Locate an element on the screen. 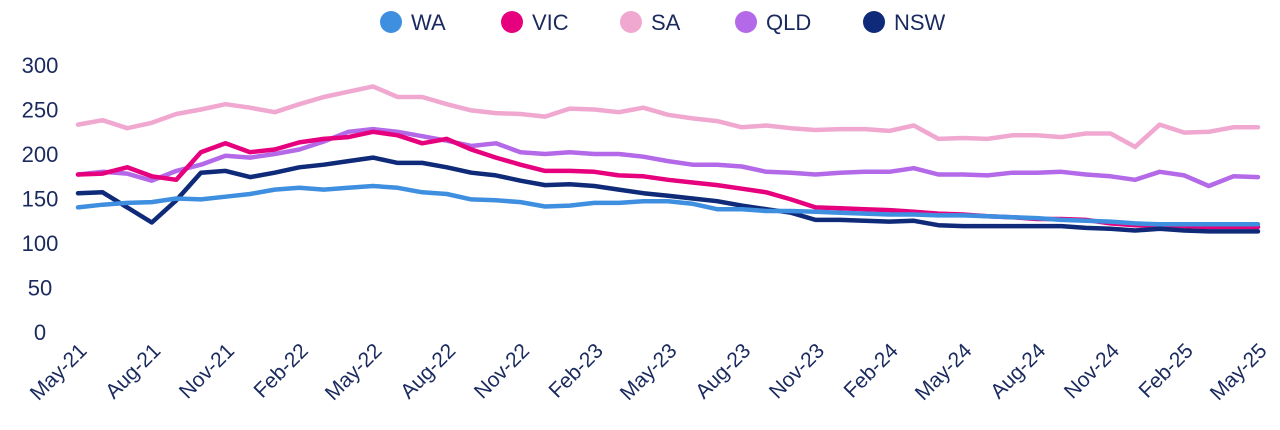  legend-item-qld: QLD is located at coordinates (773, 22).